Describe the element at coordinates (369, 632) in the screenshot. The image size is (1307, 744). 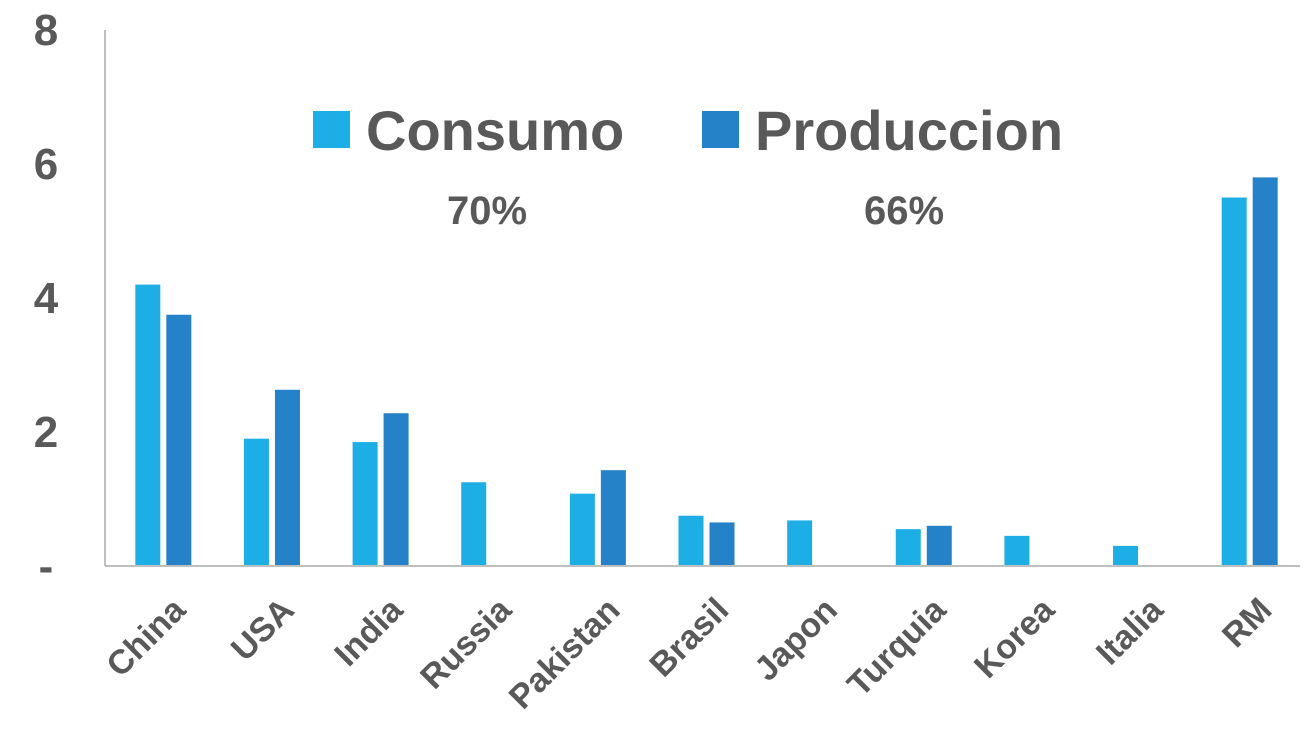
I see `x-tick-label: India` at that location.